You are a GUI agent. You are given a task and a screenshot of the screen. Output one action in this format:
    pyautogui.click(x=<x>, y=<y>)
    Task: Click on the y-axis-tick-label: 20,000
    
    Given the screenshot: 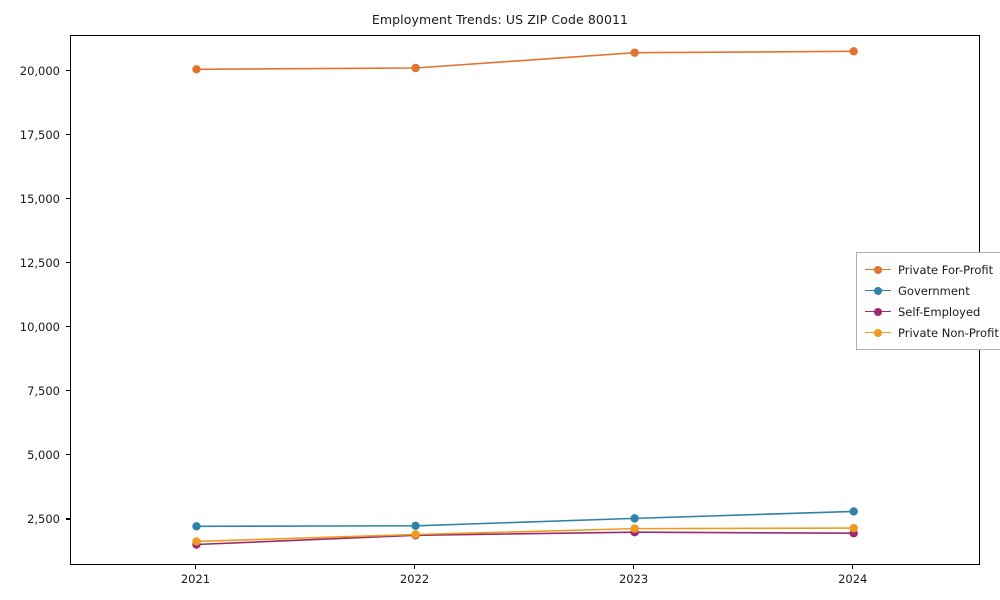 What is the action you would take?
    pyautogui.click(x=39, y=70)
    